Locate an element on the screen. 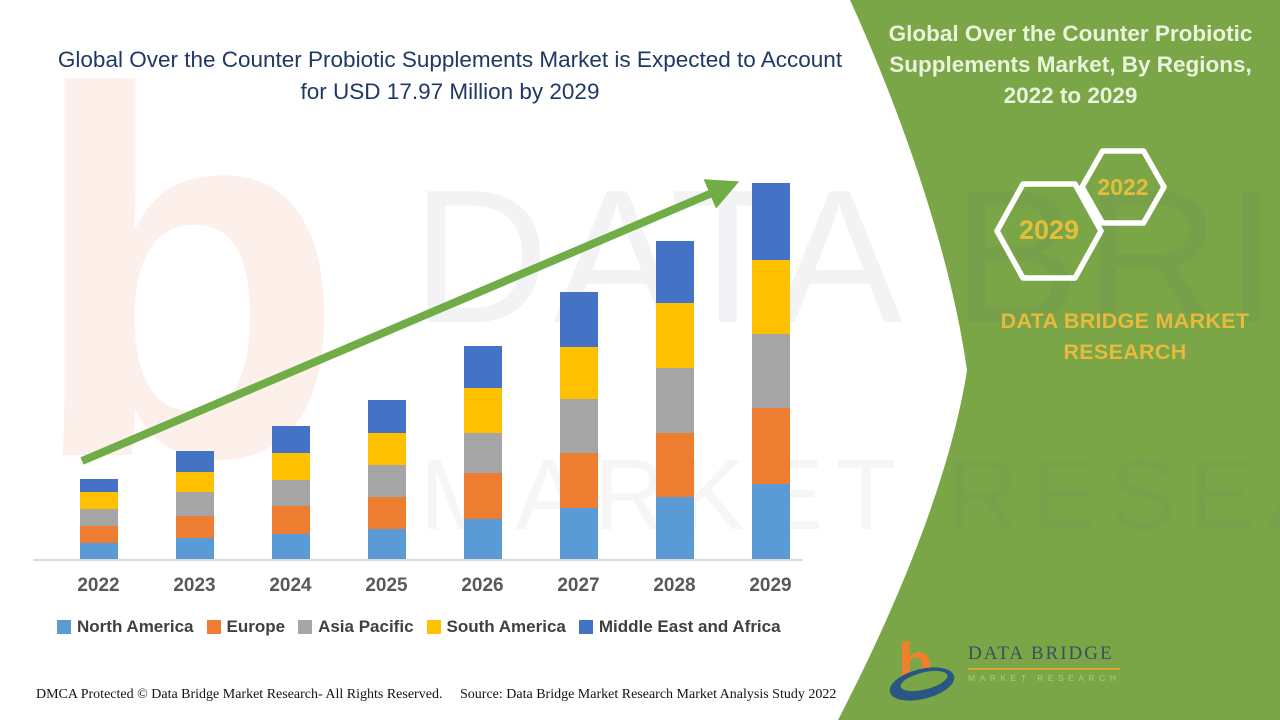  legend-swatch-europe is located at coordinates (213, 627).